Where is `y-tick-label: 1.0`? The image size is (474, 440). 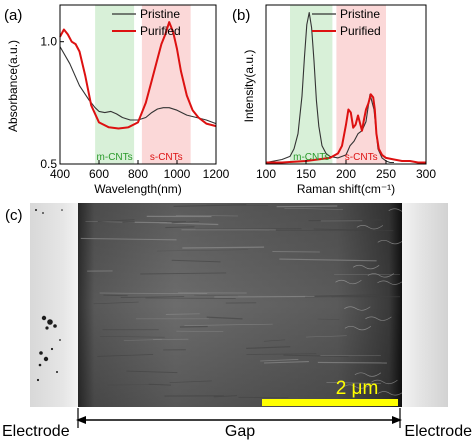
y-tick-label: 1.0 is located at coordinates (48, 42).